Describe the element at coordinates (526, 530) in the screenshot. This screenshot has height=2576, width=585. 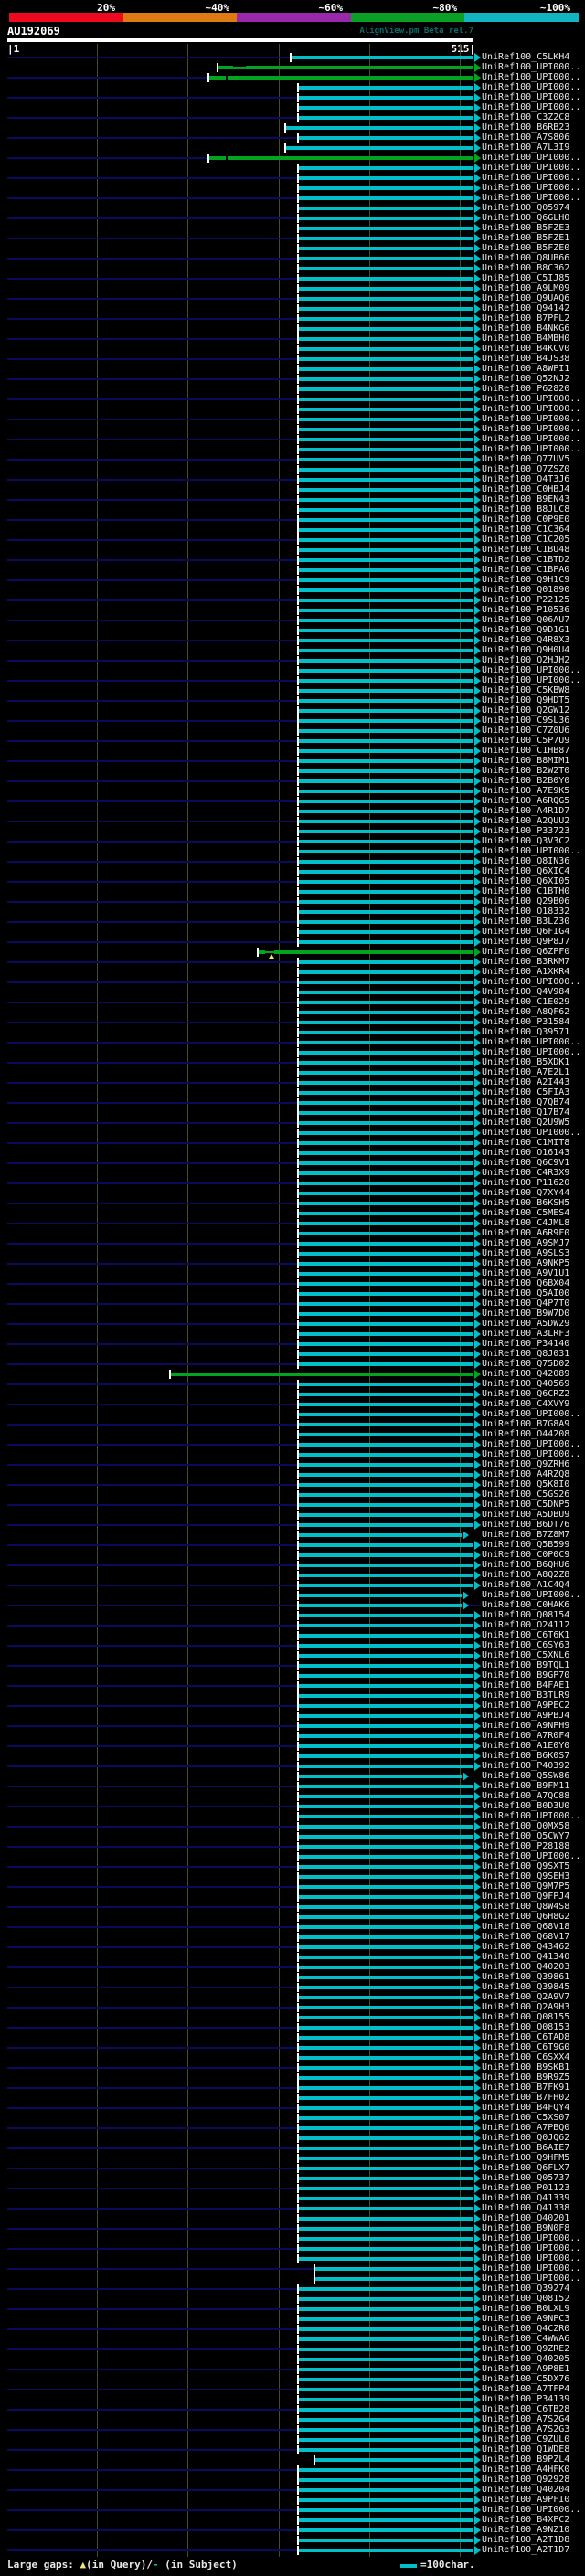
I see `hit-label: UniRef100_C1C364` at that location.